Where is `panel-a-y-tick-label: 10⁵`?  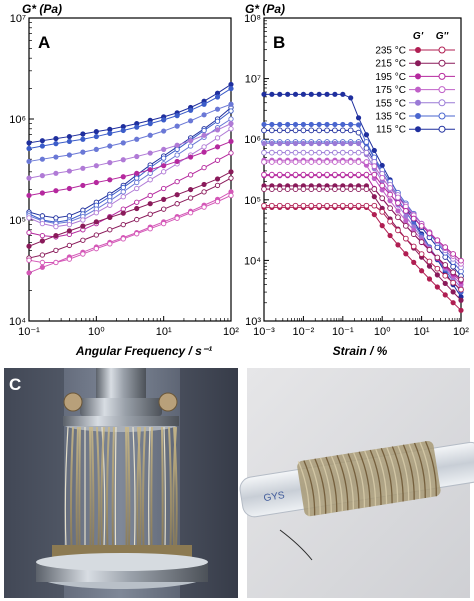 panel-a-y-tick-label: 10⁵ is located at coordinates (17, 221).